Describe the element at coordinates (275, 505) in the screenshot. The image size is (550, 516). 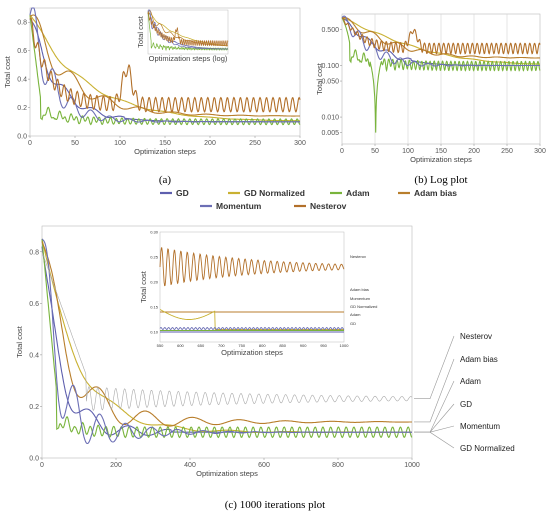
I see `caption-c: (c) 1000 iterations plot` at that location.